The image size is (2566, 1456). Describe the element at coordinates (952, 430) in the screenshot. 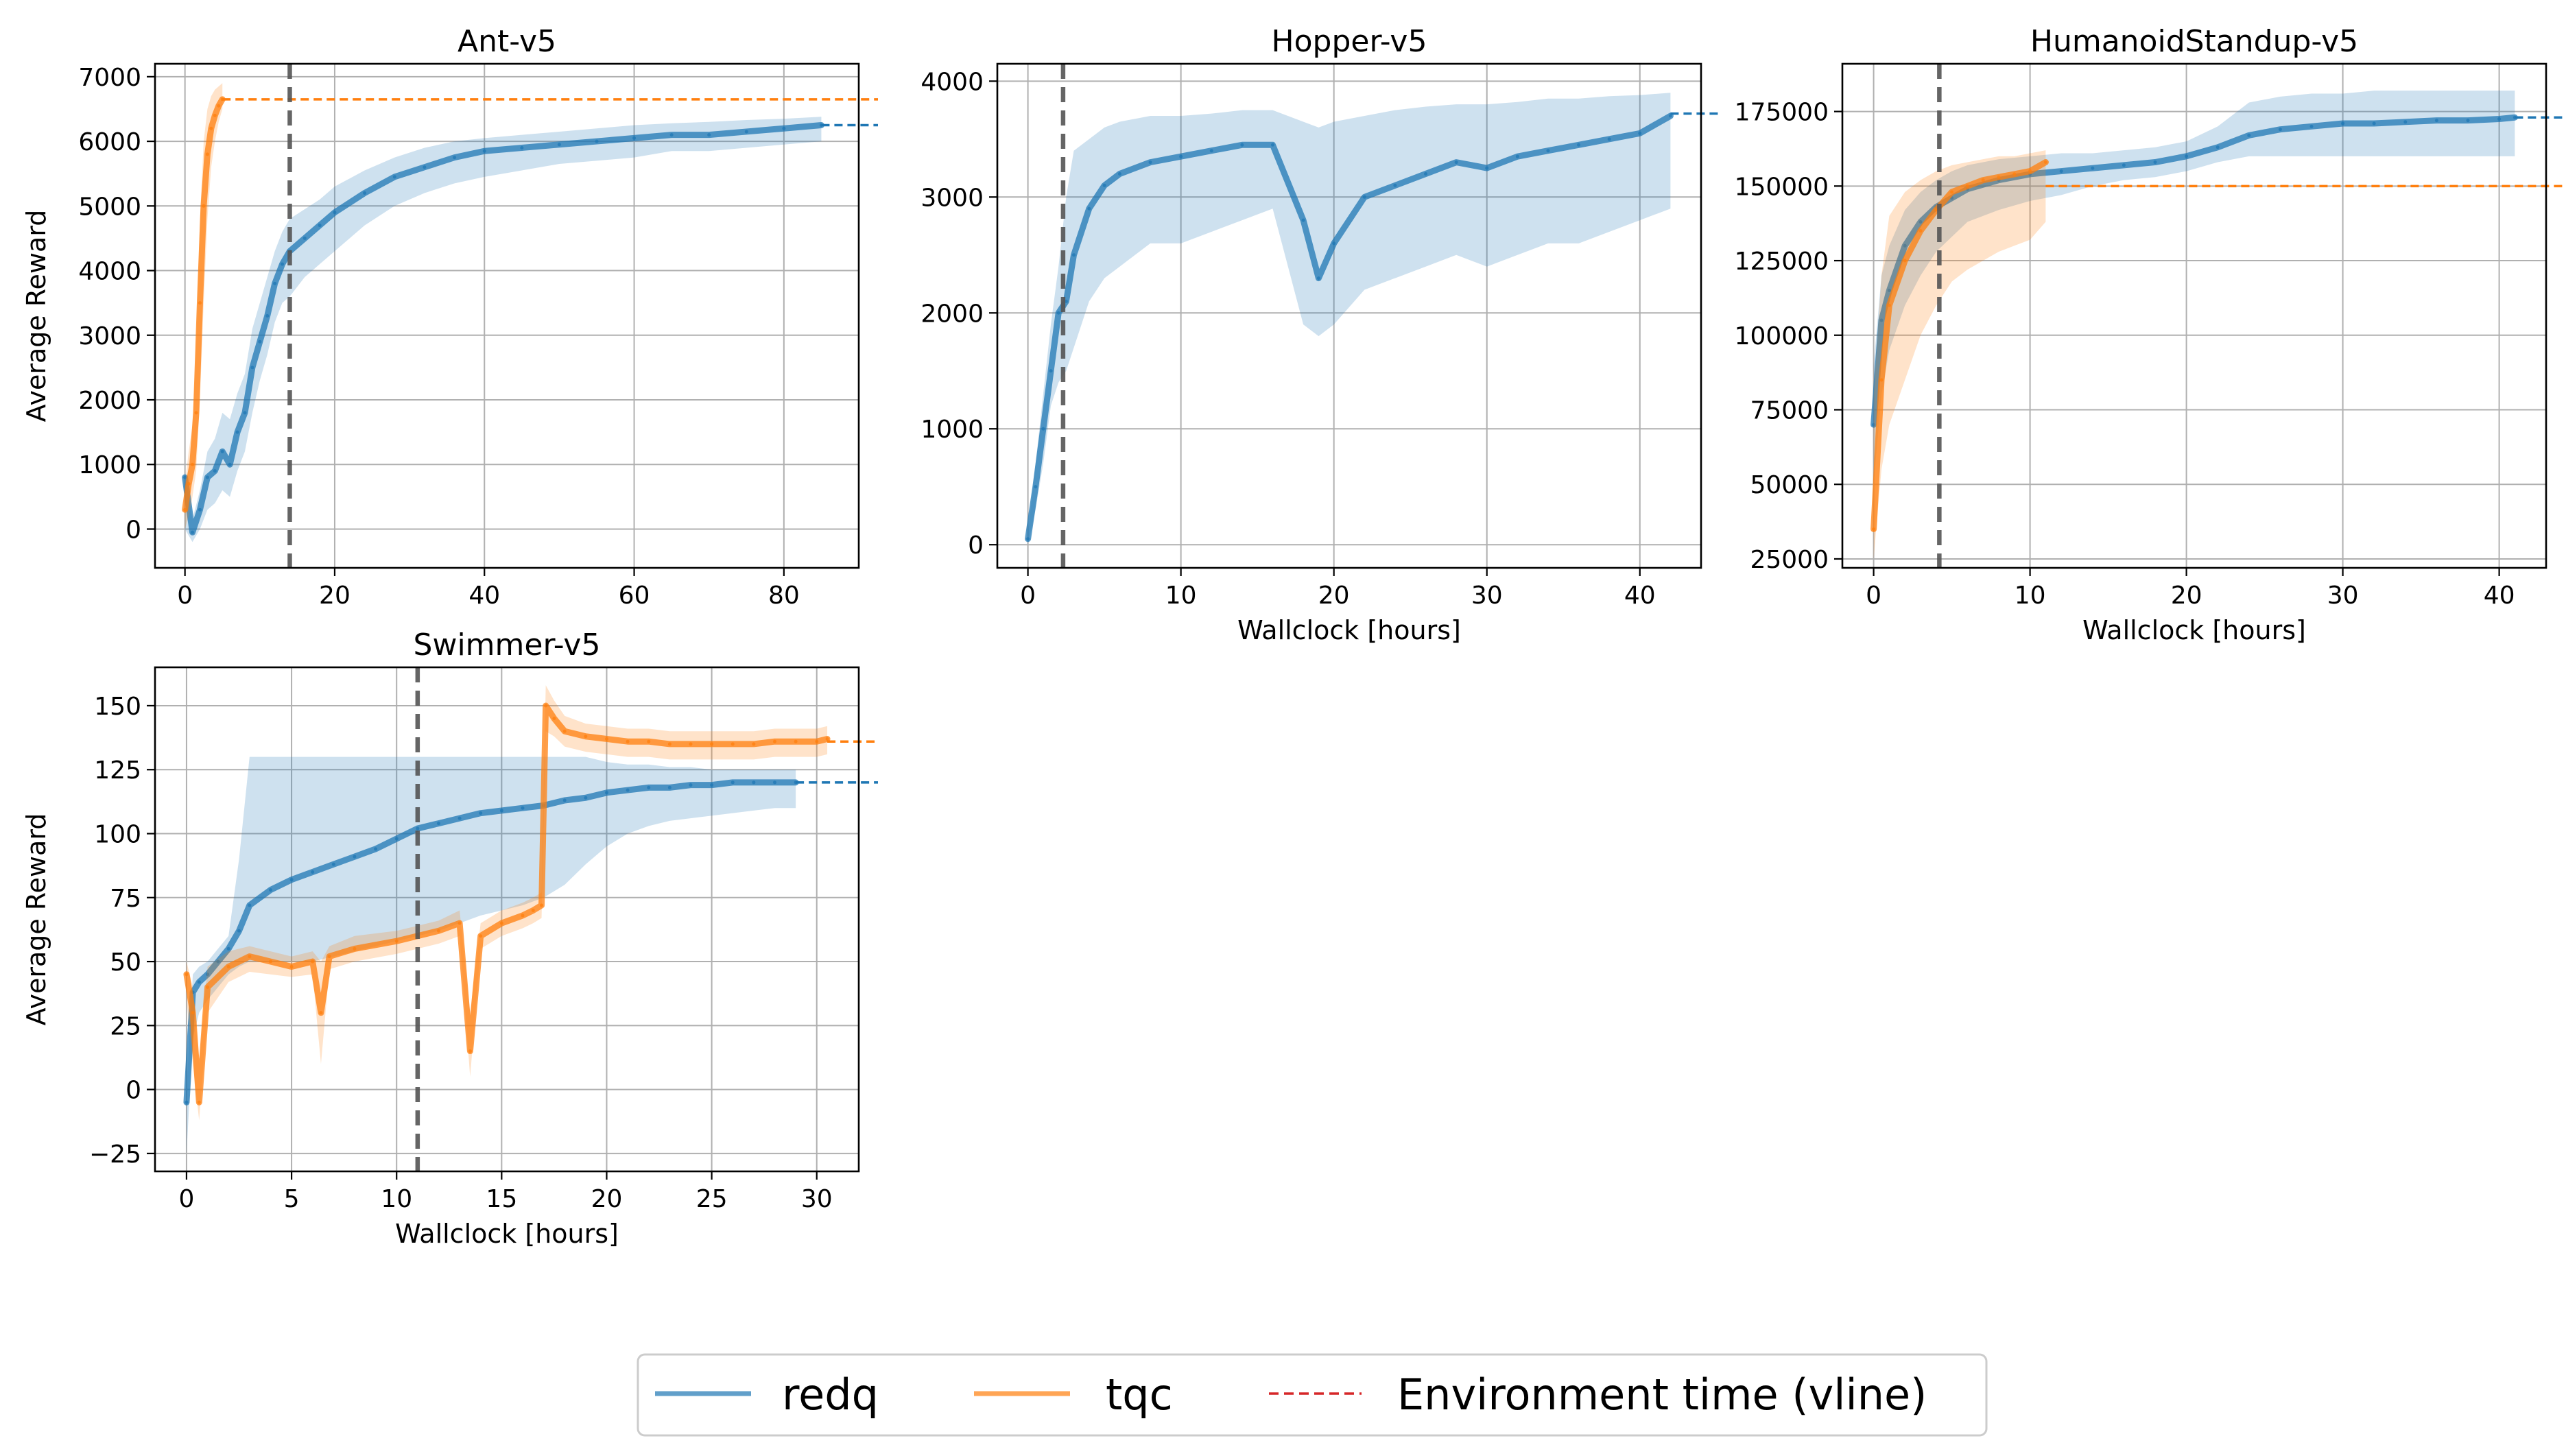

I see `hopper-ytick-label-1: 1000` at that location.